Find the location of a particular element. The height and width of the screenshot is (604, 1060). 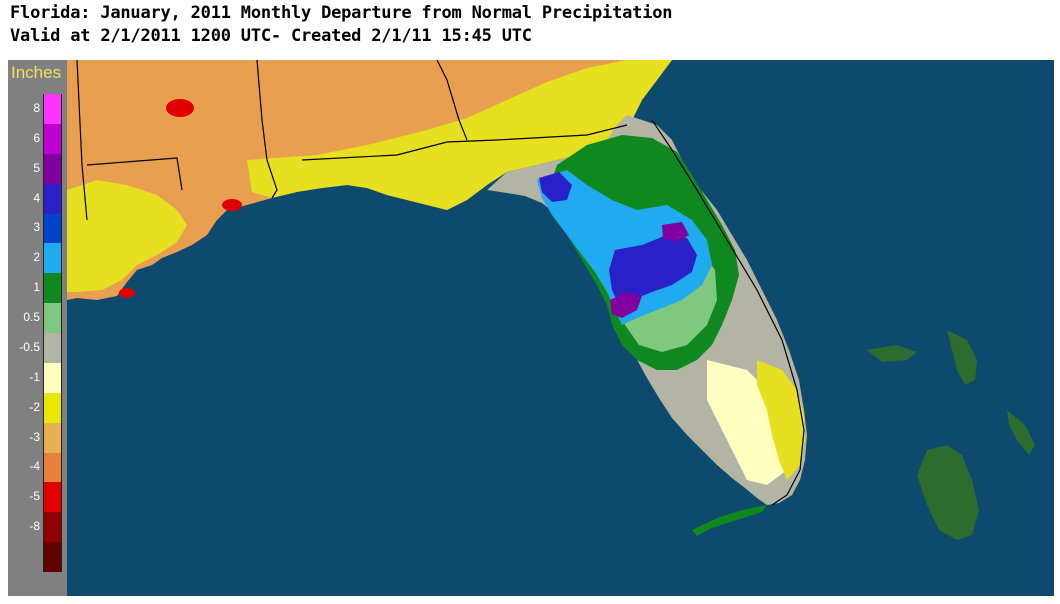

legend-label: -1 is located at coordinates (34, 376).